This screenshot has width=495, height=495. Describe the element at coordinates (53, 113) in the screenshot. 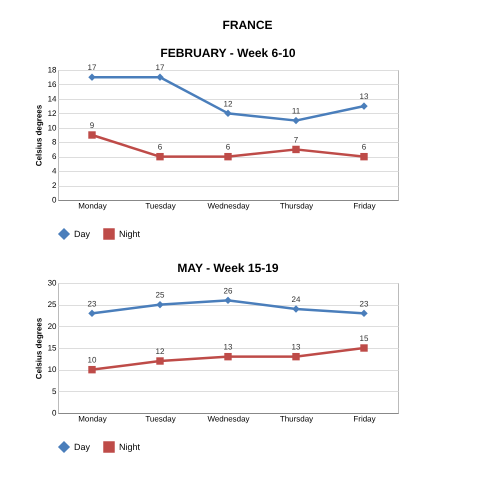

I see `y-tick-label: 12` at that location.